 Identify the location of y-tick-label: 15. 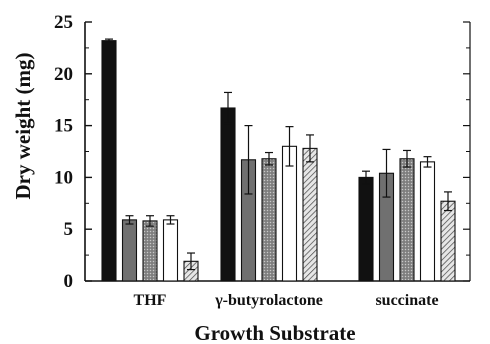
(63, 126).